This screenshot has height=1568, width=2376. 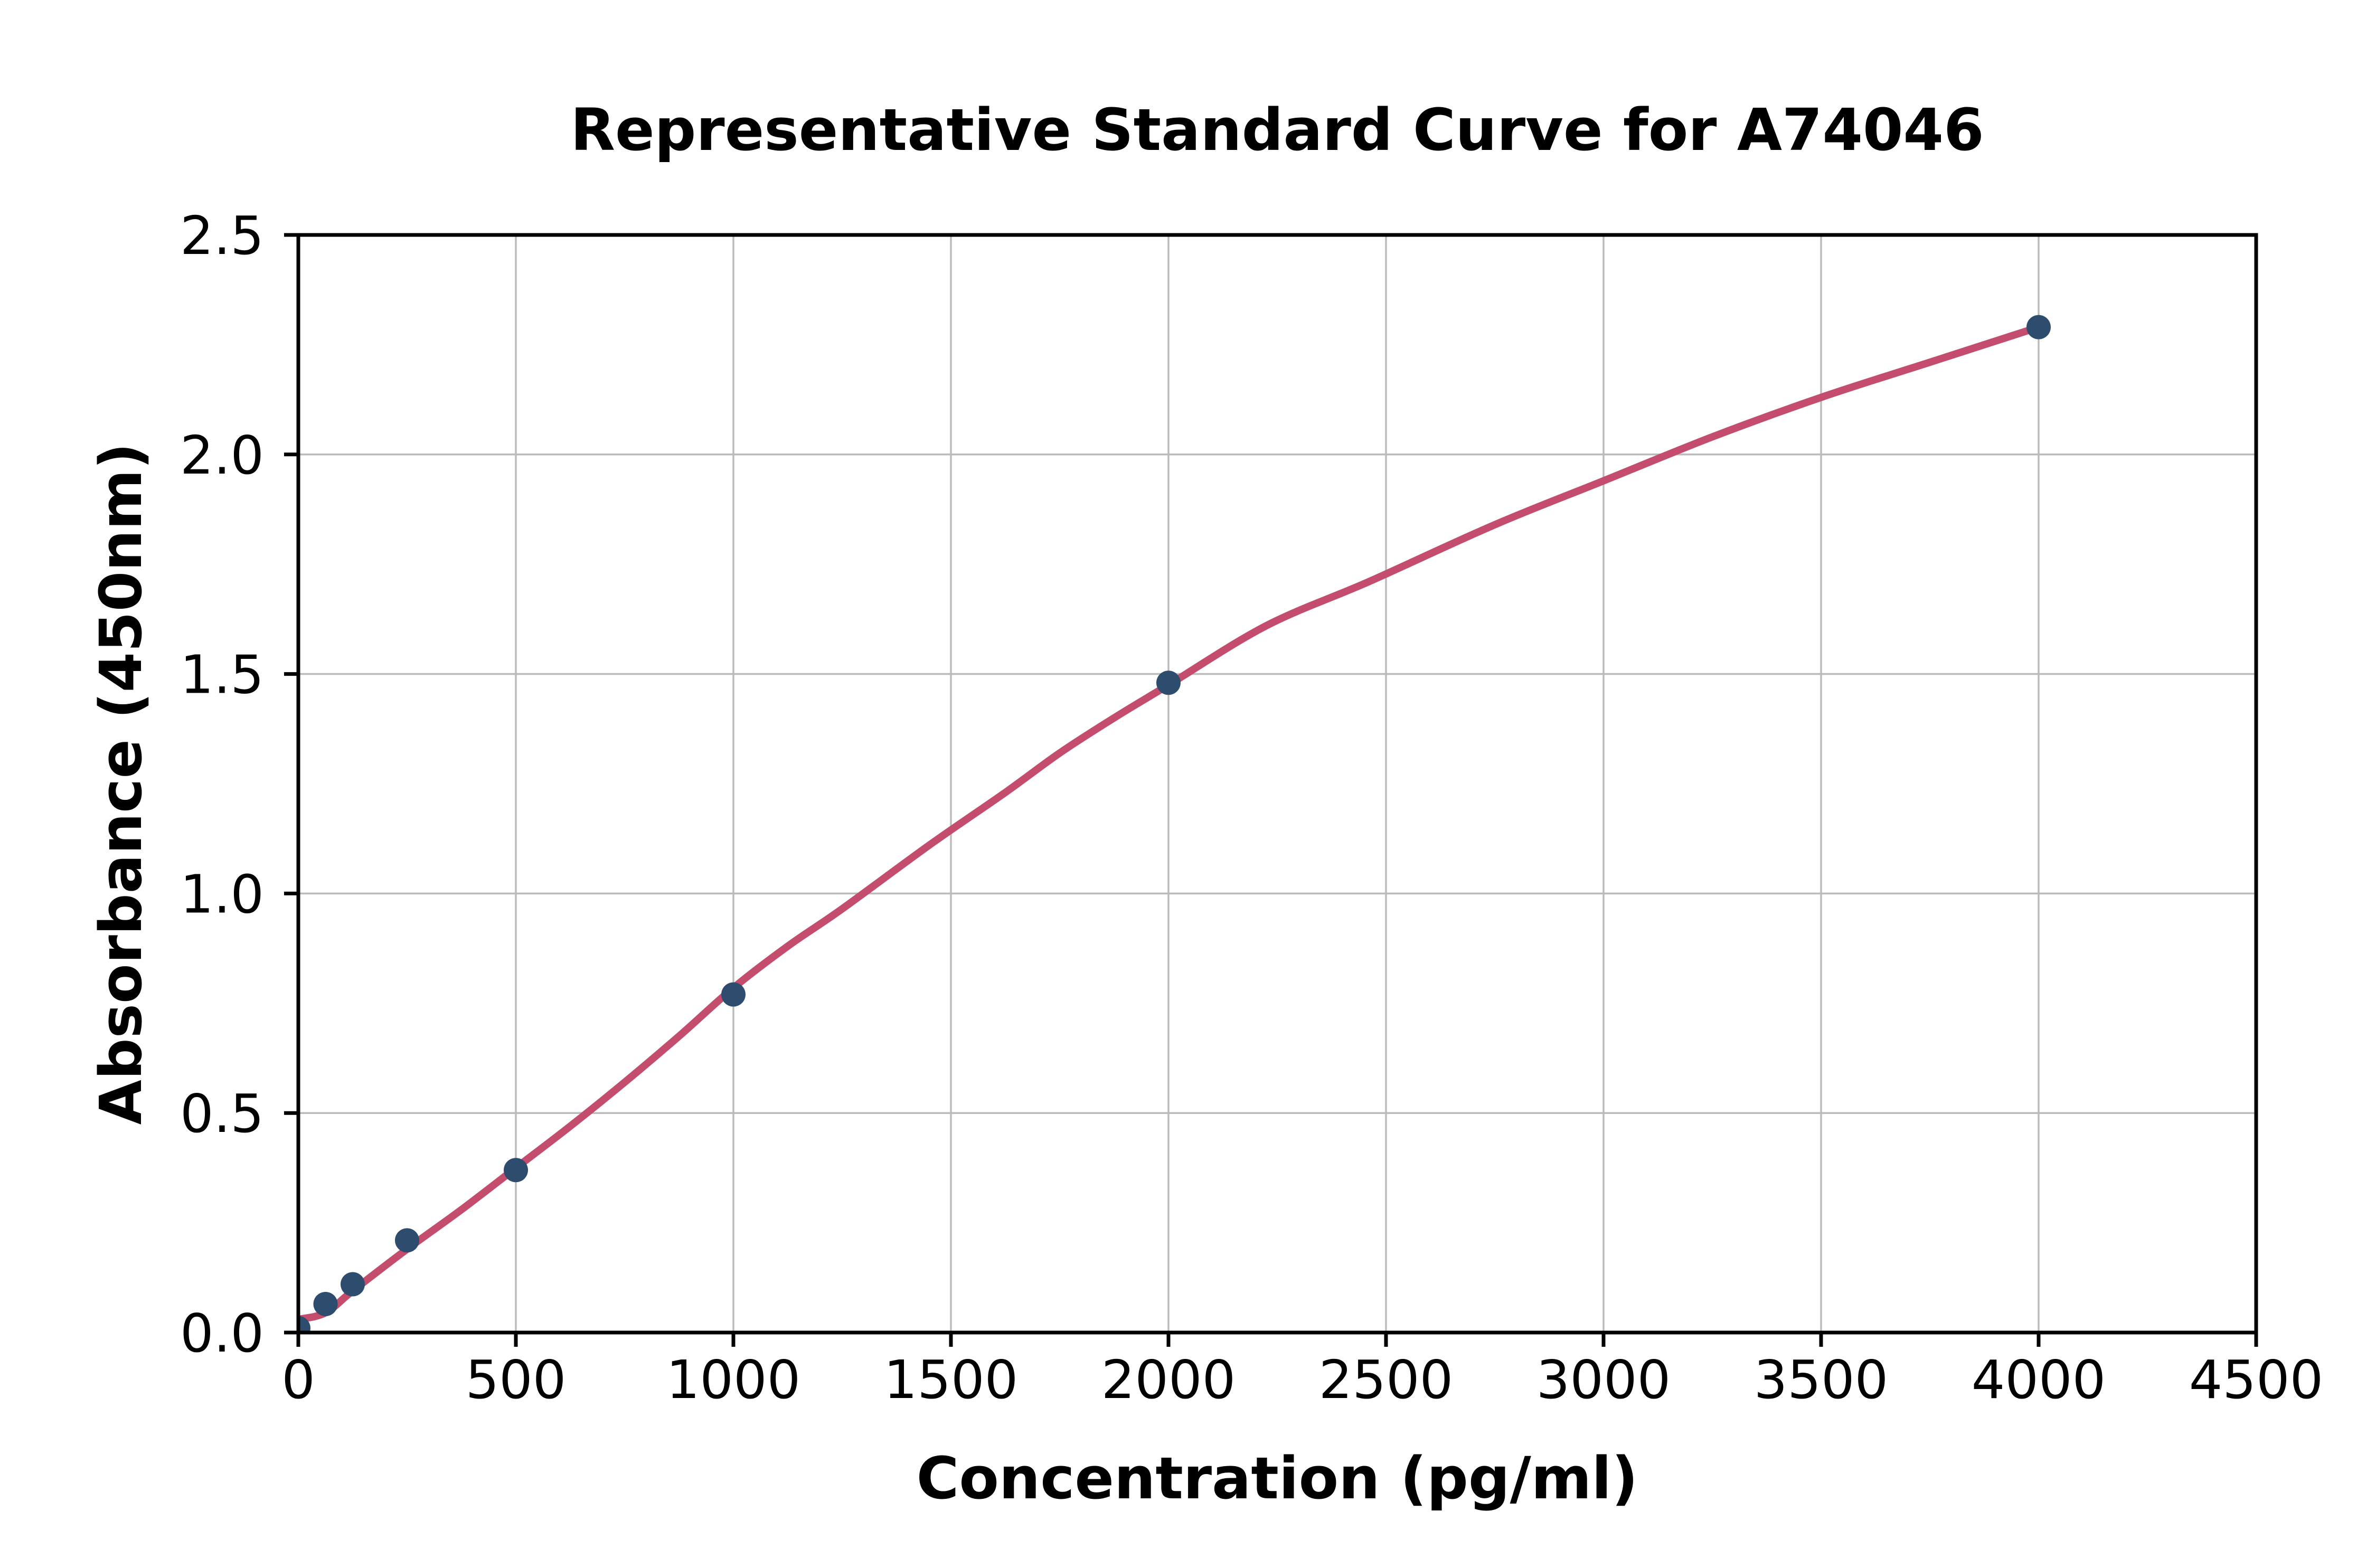 What do you see at coordinates (222, 1333) in the screenshot?
I see `y-tick-label-0: 0.0` at bounding box center [222, 1333].